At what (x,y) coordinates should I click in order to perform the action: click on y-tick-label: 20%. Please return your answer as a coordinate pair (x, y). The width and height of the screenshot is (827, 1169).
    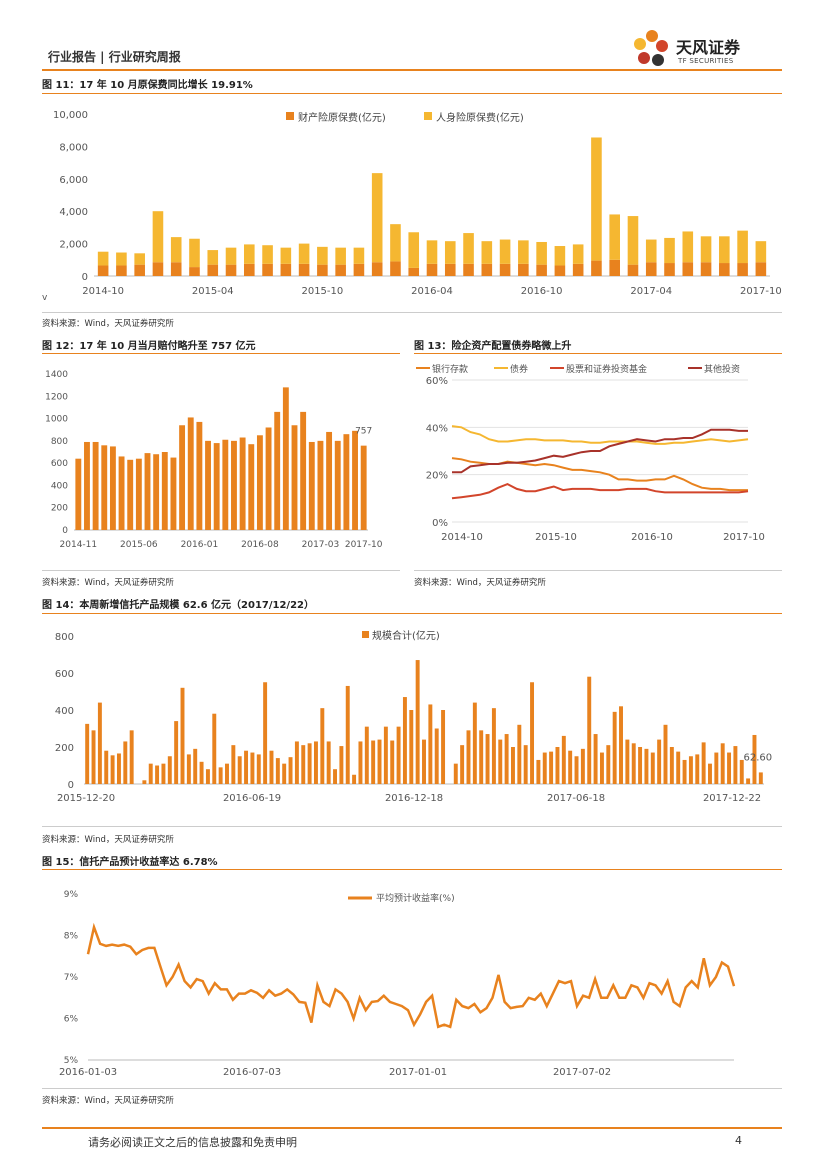
    Looking at the image, I should click on (437, 476).